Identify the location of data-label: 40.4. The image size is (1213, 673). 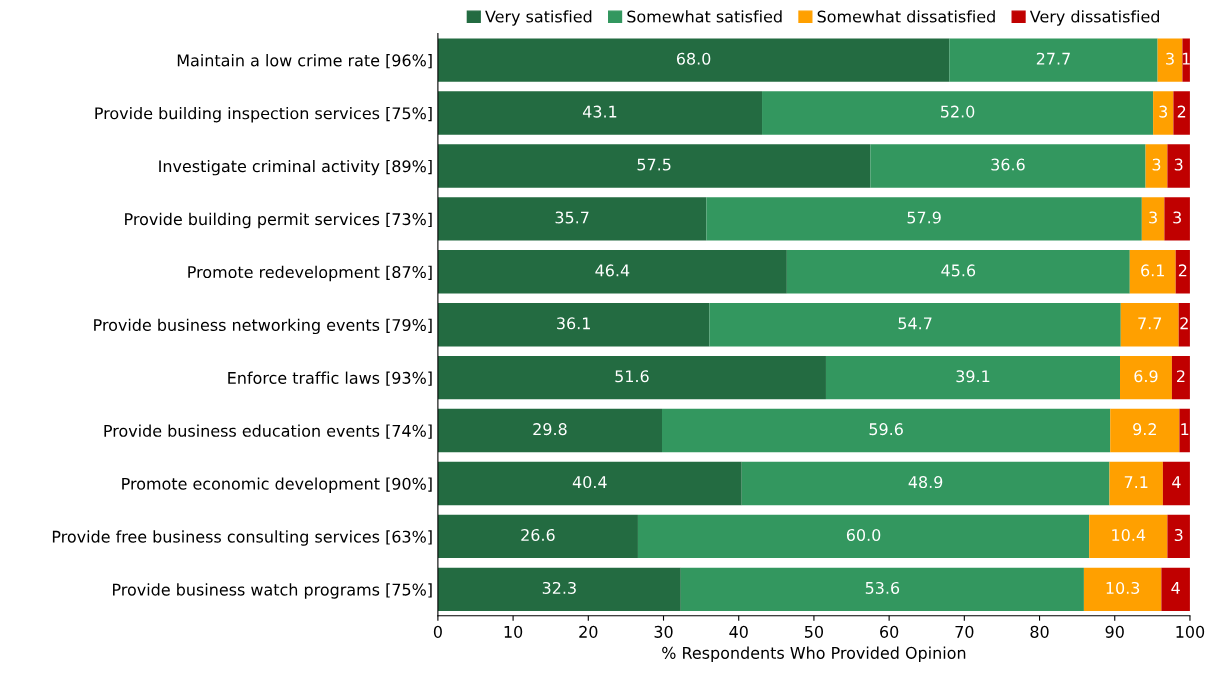
(589, 482).